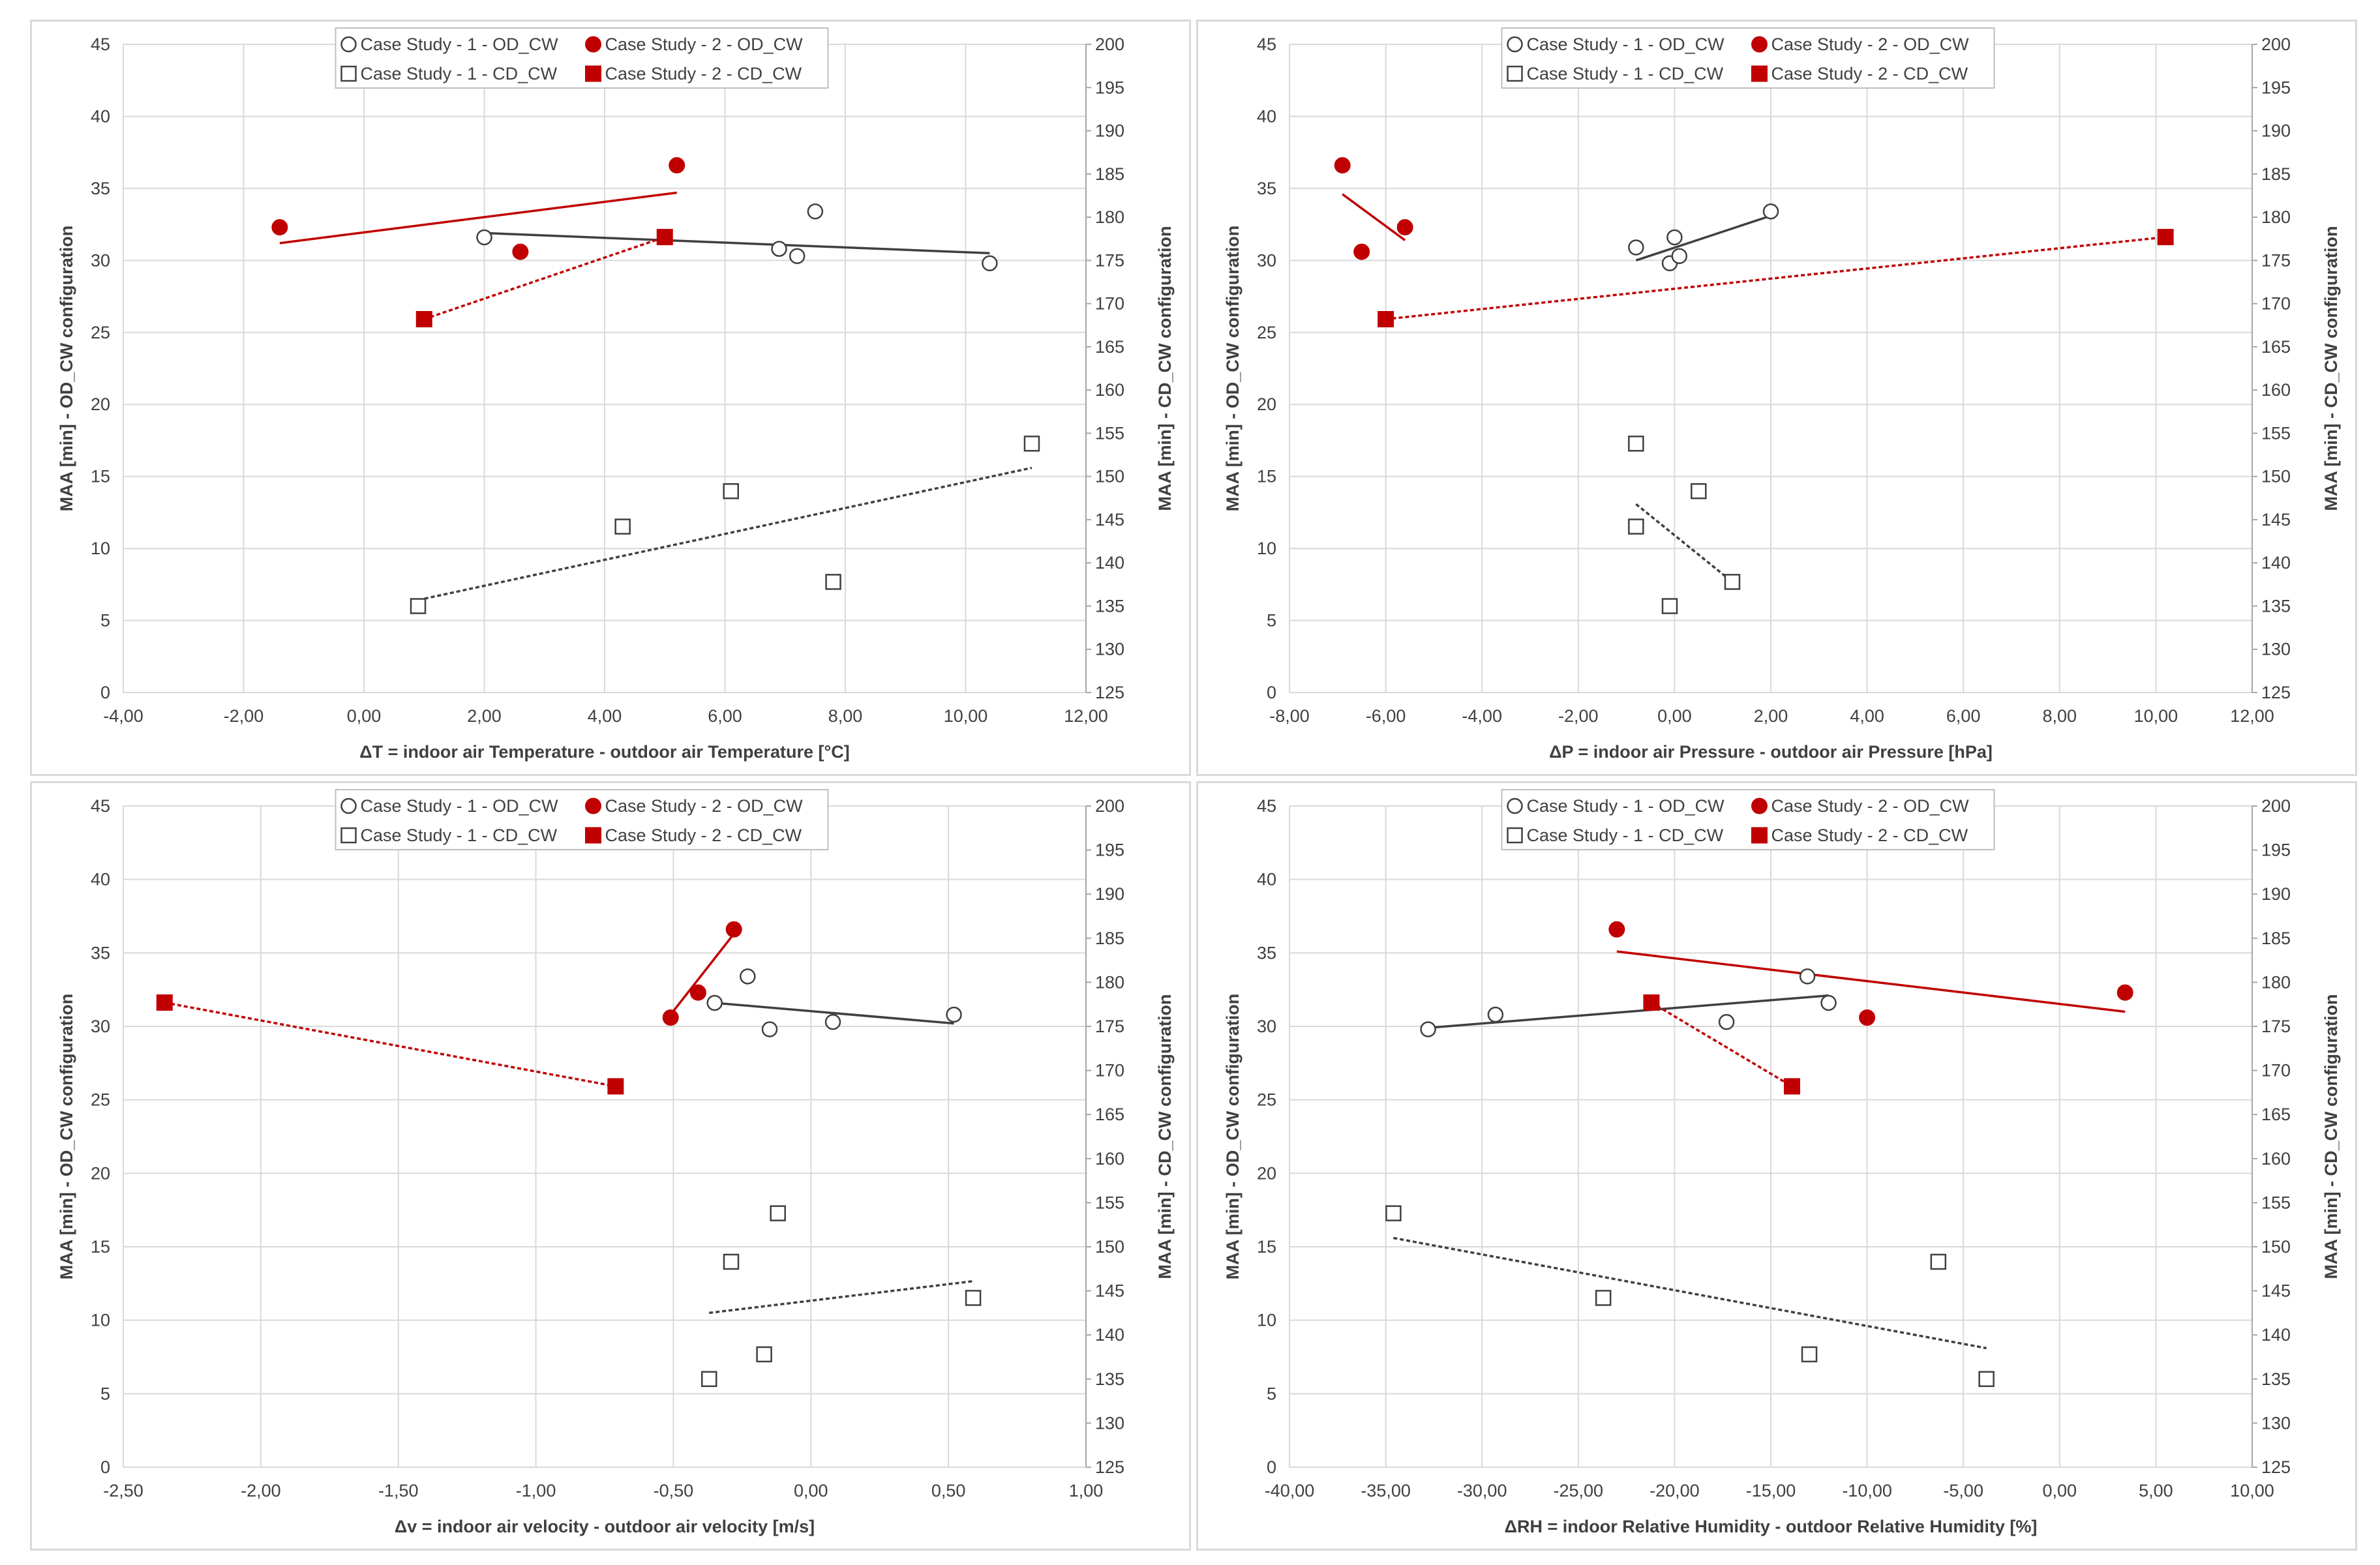 The width and height of the screenshot is (2380, 1565). I want to click on legend-label: Case Study - 1 - OD_CW, so click(1626, 44).